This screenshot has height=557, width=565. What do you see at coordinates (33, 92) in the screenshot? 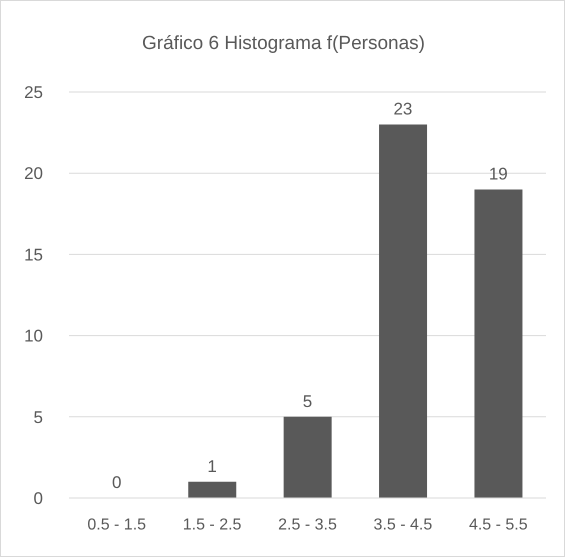
I see `y-tick-label: 25` at bounding box center [33, 92].